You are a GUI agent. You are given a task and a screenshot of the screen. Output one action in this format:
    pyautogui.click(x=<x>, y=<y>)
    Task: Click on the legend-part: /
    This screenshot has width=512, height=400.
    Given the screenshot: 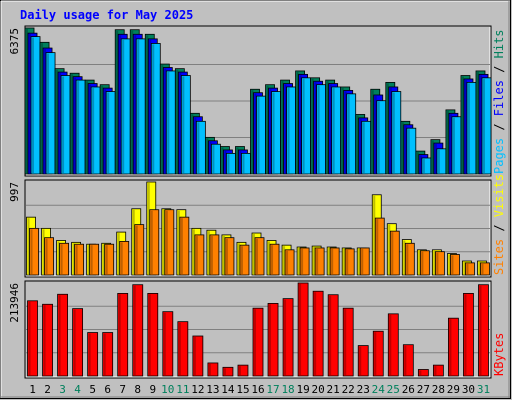 What is the action you would take?
    pyautogui.click(x=499, y=228)
    